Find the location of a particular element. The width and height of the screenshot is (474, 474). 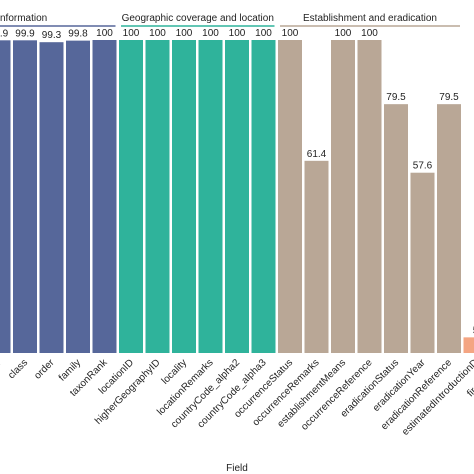

group-title: Geographic coverage and location is located at coordinates (198, 18).